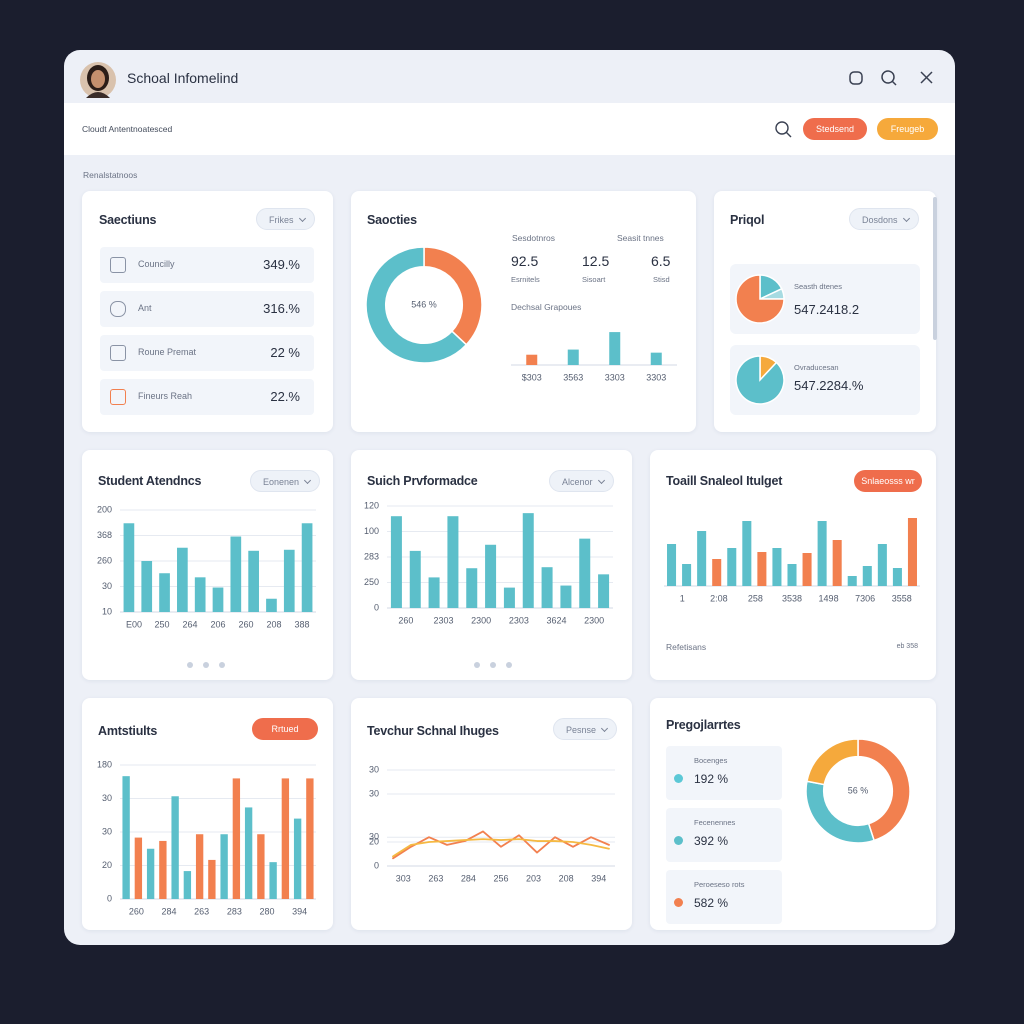 Image resolution: width=1024 pixels, height=1024 pixels. What do you see at coordinates (724, 481) in the screenshot?
I see `card-title: Toaill Snaleol Itulget` at bounding box center [724, 481].